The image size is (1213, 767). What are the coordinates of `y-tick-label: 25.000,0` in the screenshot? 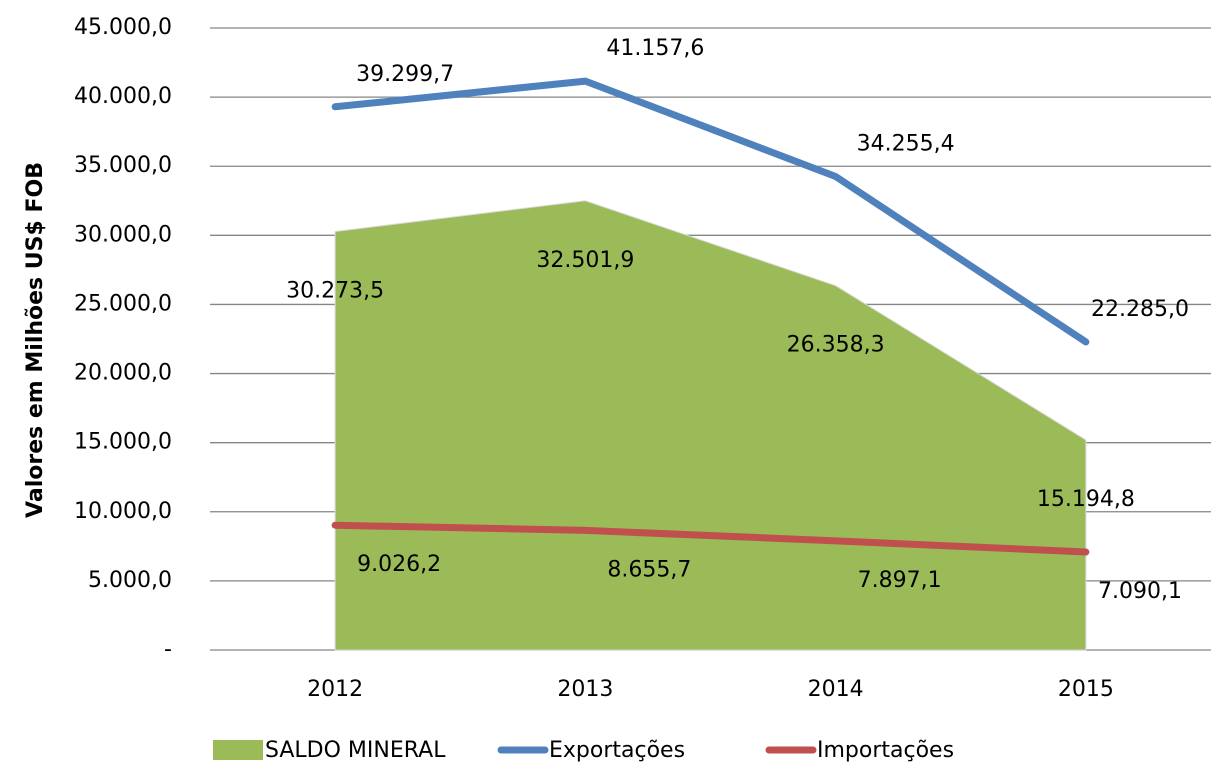 It's located at (123, 303).